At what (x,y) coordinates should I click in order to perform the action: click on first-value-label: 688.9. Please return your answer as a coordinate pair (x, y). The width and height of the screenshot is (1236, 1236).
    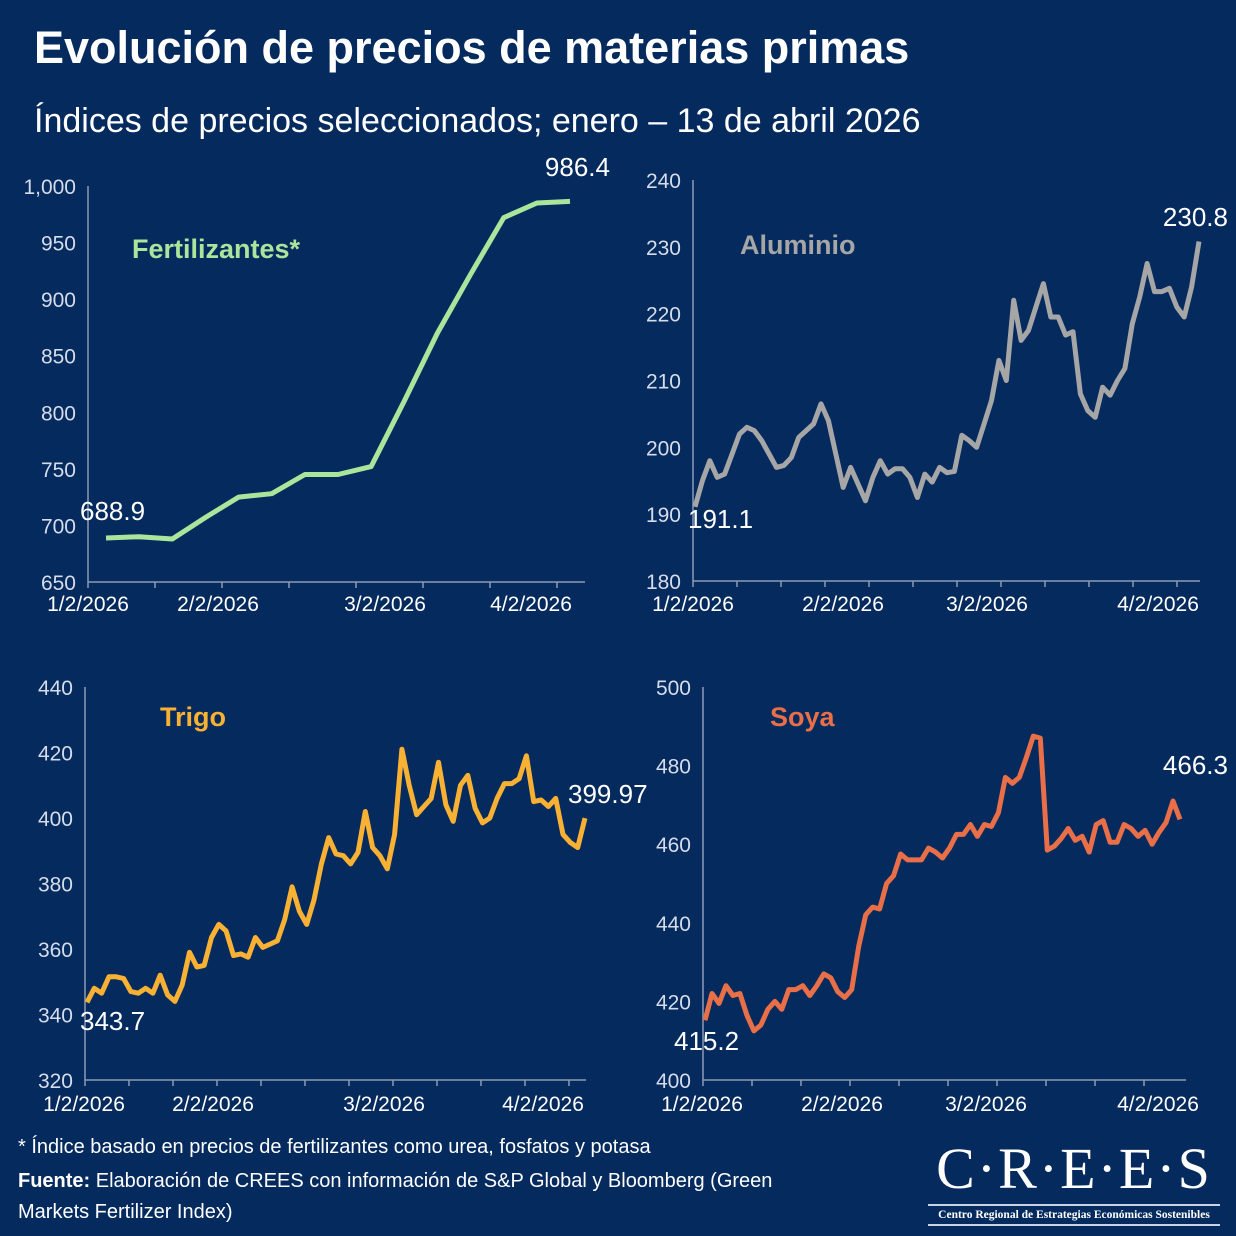
    Looking at the image, I should click on (112, 511).